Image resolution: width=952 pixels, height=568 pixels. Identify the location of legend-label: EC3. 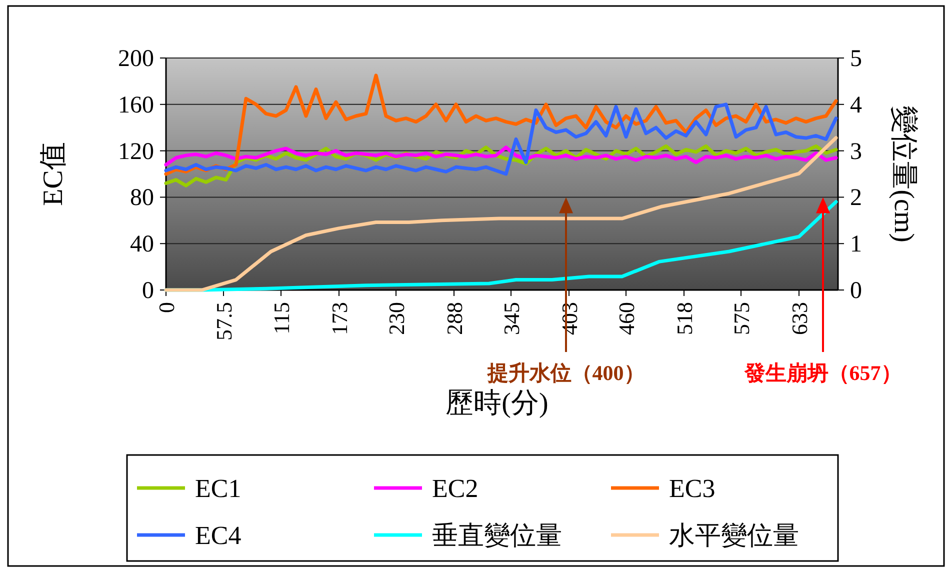
(692, 488).